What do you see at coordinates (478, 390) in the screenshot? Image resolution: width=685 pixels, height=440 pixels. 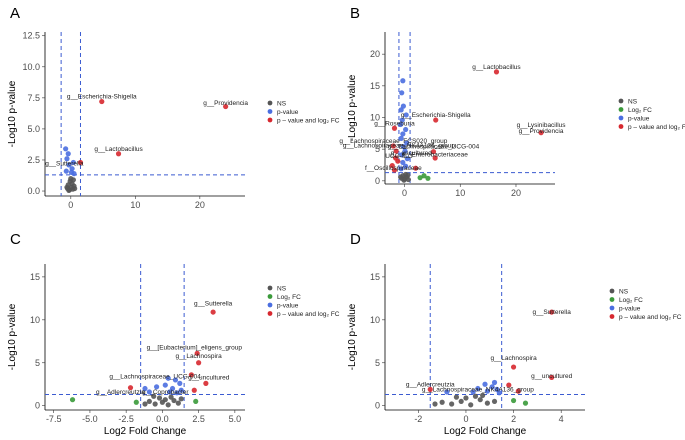 I see `point-annotation: g__Lachnospiraceae_NK4A136_group` at bounding box center [478, 390].